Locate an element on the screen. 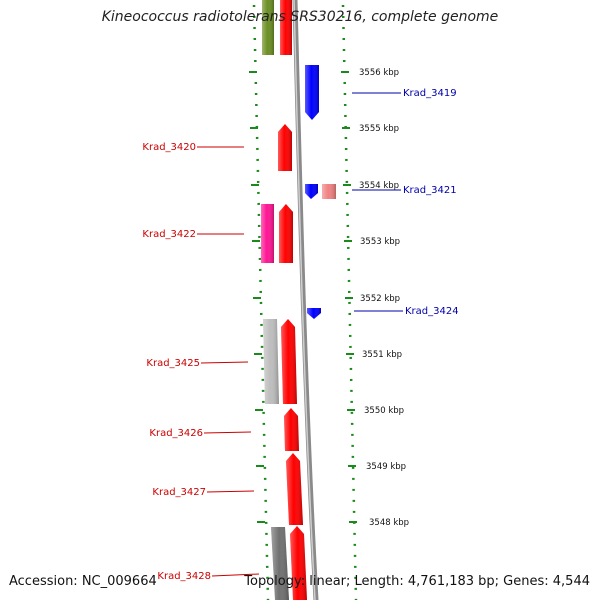 The width and height of the screenshot is (600, 600). tick-label: 3548 kbp is located at coordinates (389, 523).